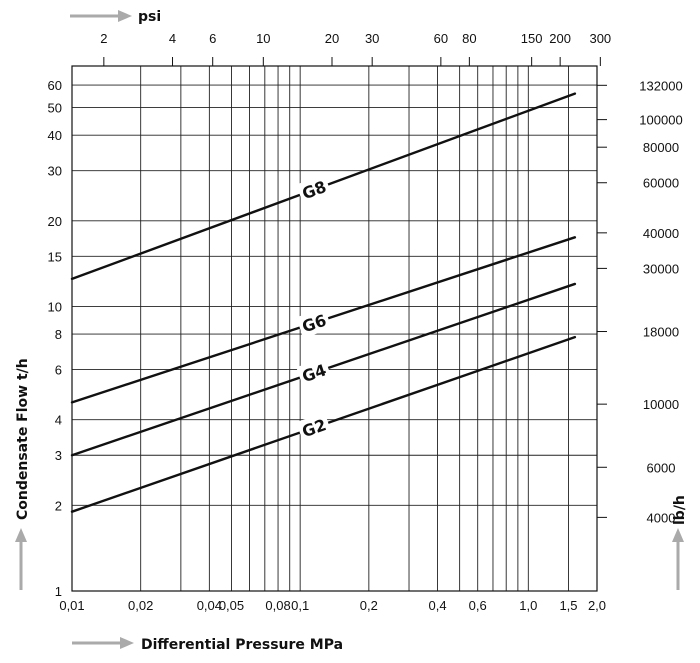 This screenshot has height=663, width=700. What do you see at coordinates (568, 605) in the screenshot?
I see `x-tick-label: 1,5` at bounding box center [568, 605].